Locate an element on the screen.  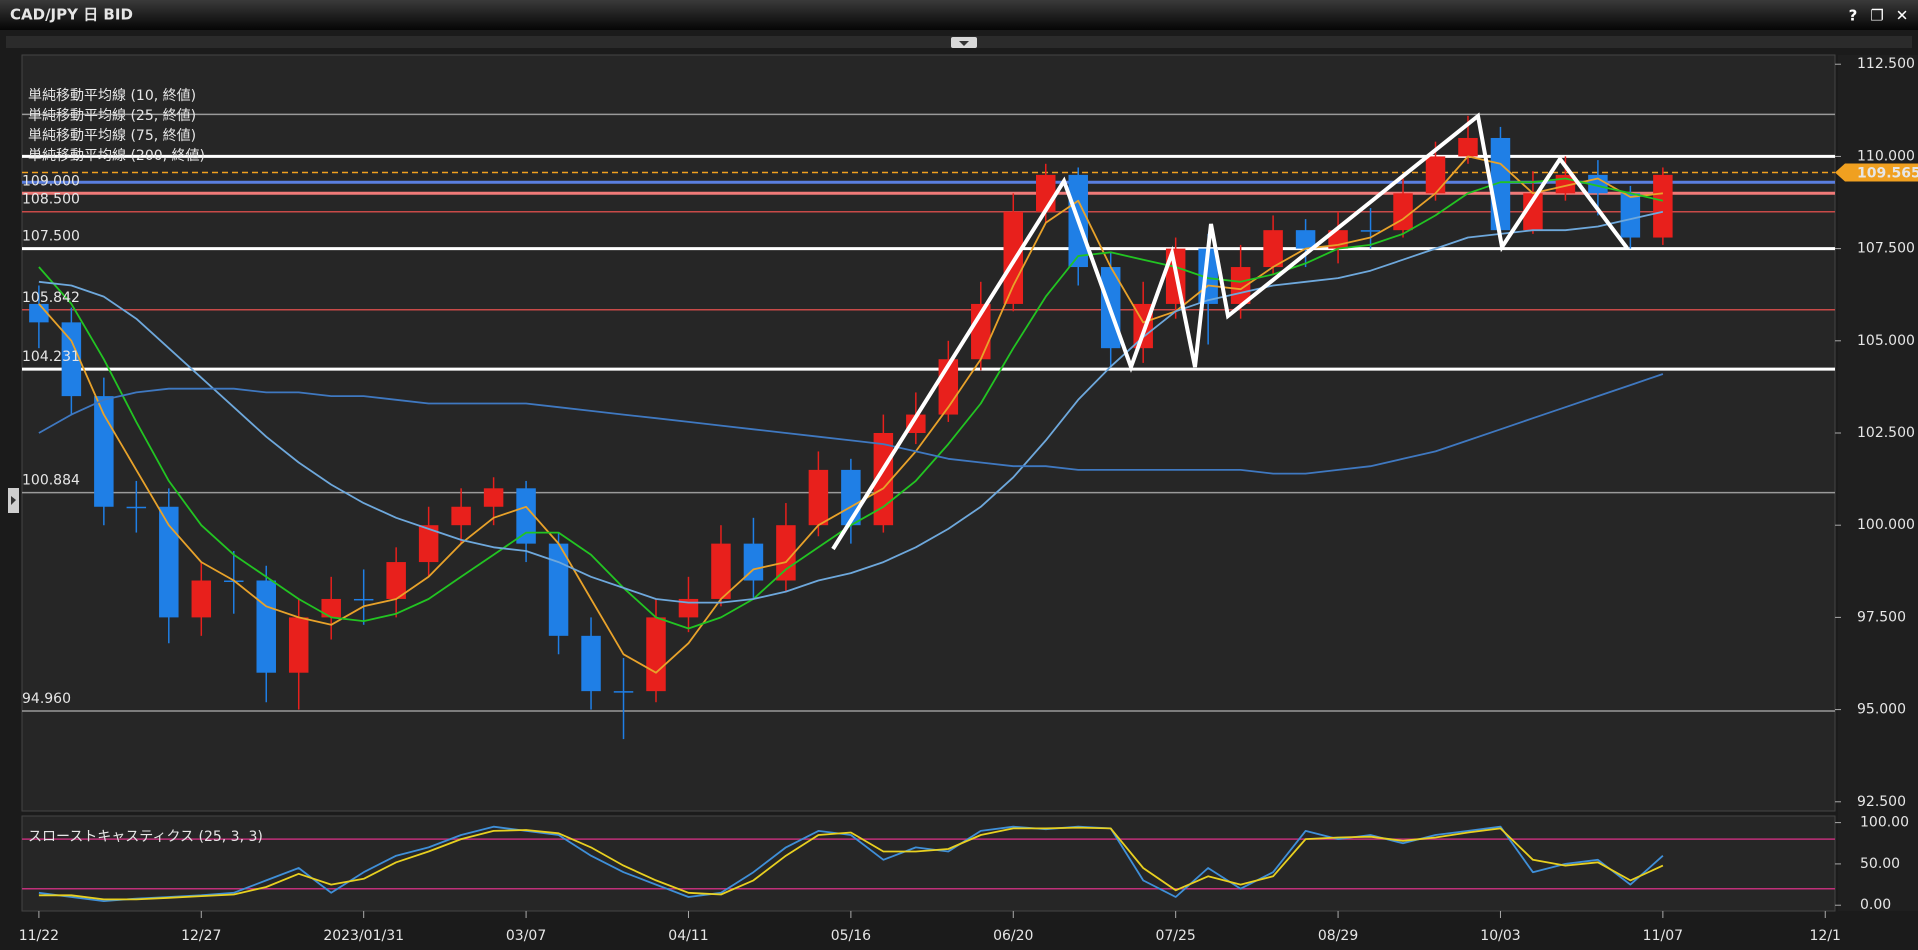
x-tick-label: 11/22 is located at coordinates (39, 936).